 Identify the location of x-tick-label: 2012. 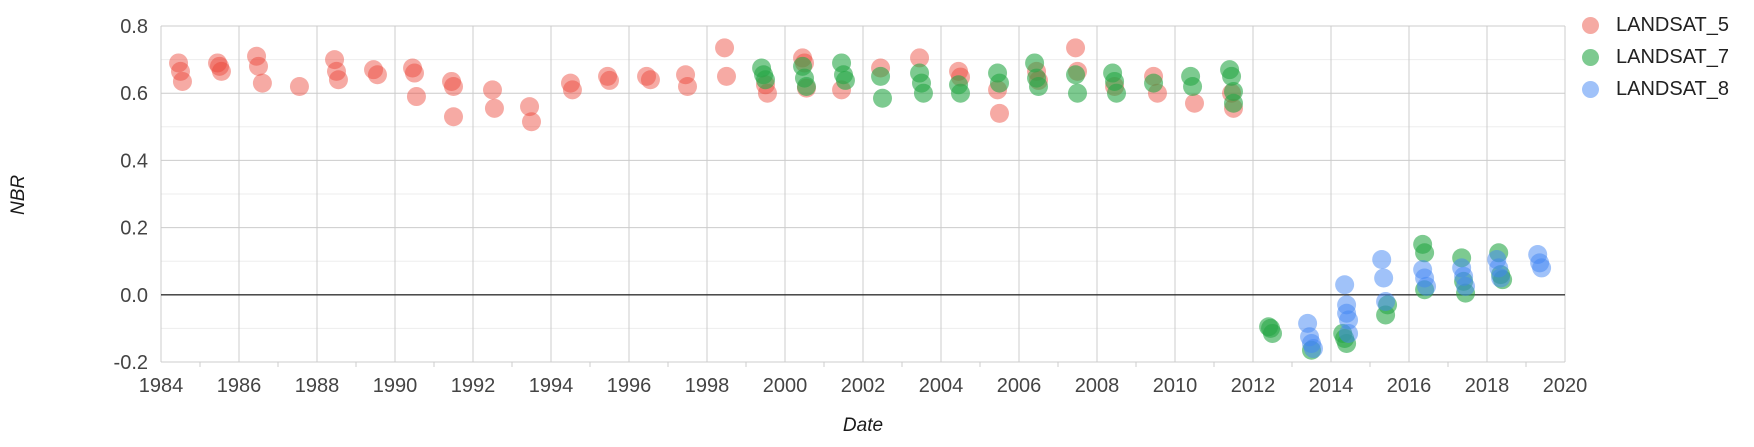
(1253, 386).